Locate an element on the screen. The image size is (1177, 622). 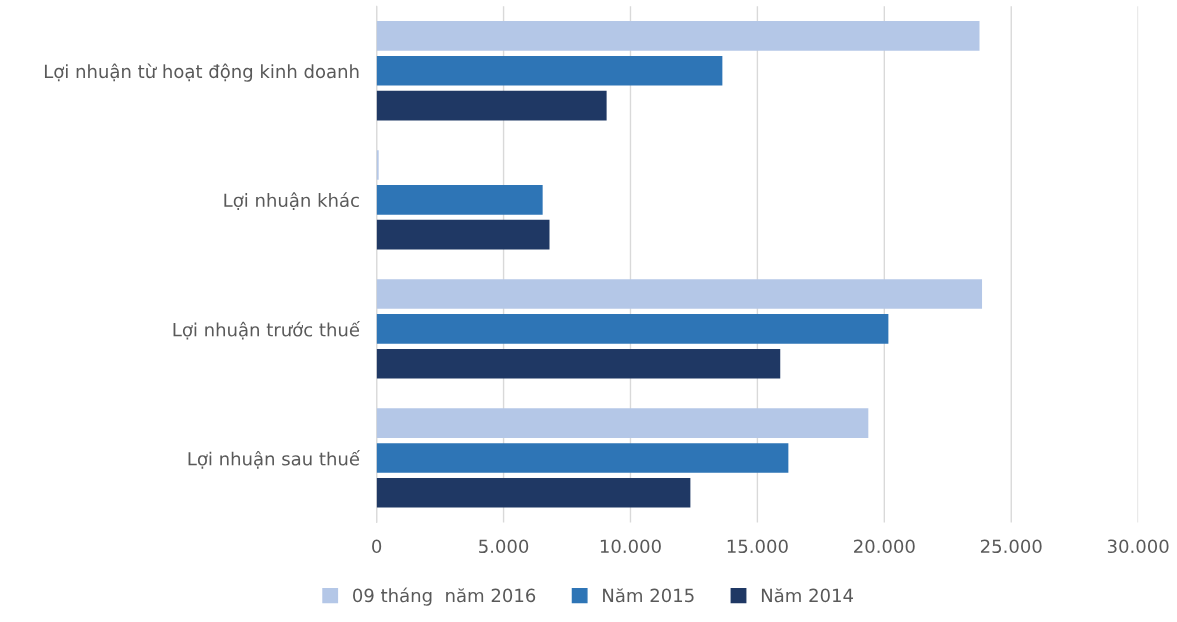
y-tick-label: Lợi nhuận từ hoạt động kinh doanh is located at coordinates (201, 72).